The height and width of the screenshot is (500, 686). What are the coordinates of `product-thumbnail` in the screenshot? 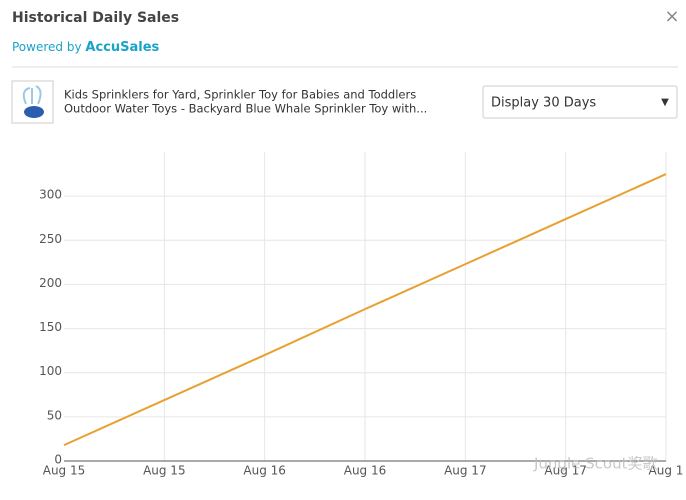 It's located at (32, 102).